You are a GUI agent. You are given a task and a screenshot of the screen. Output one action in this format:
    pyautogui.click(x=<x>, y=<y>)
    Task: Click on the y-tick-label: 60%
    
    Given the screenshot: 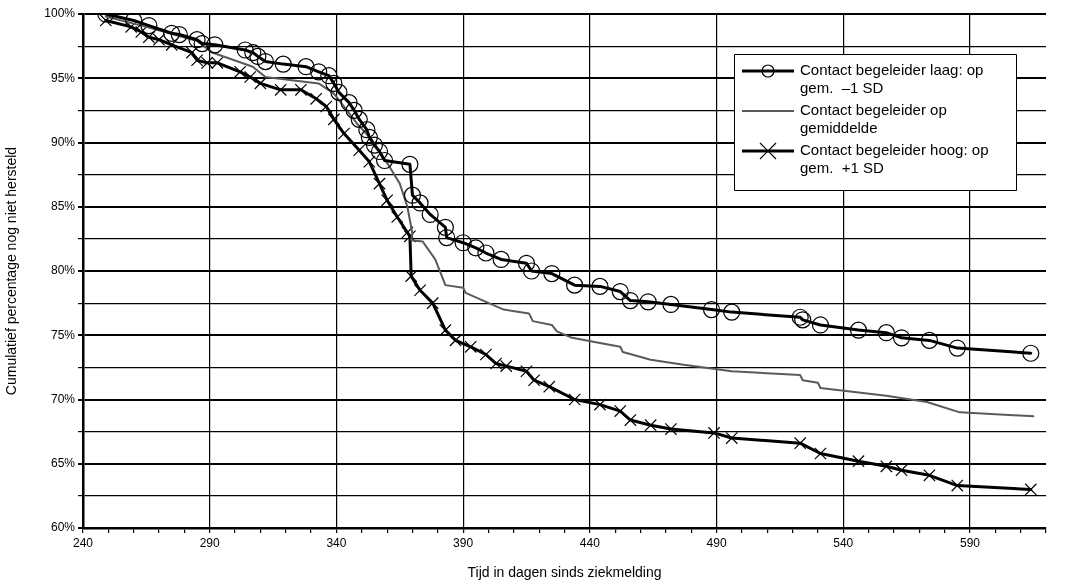 What is the action you would take?
    pyautogui.click(x=63, y=527)
    